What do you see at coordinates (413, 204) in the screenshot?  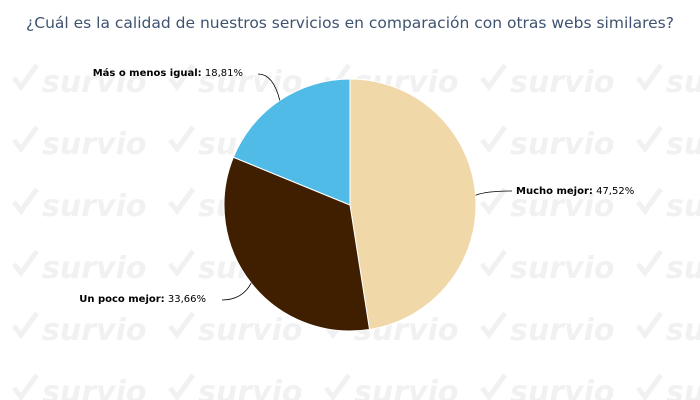 I see `pie-slice-mucho-mejor` at bounding box center [413, 204].